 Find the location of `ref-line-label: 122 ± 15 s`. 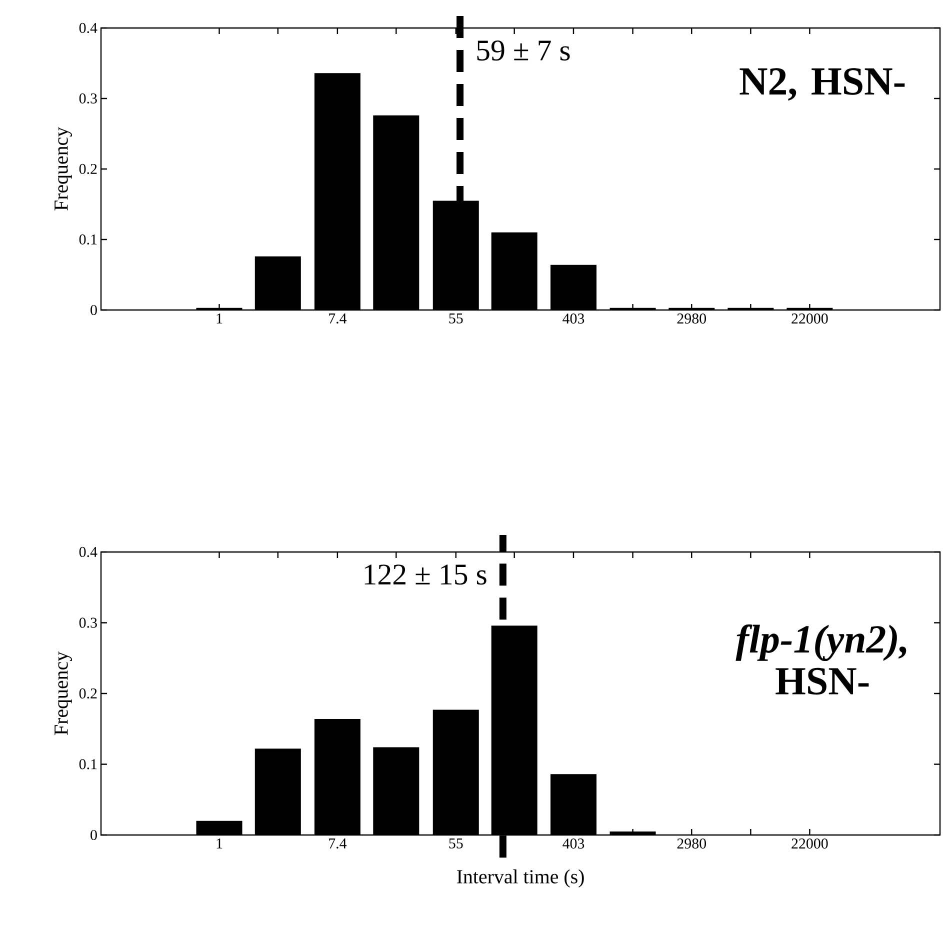

ref-line-label: 122 ± 15 s is located at coordinates (425, 574).